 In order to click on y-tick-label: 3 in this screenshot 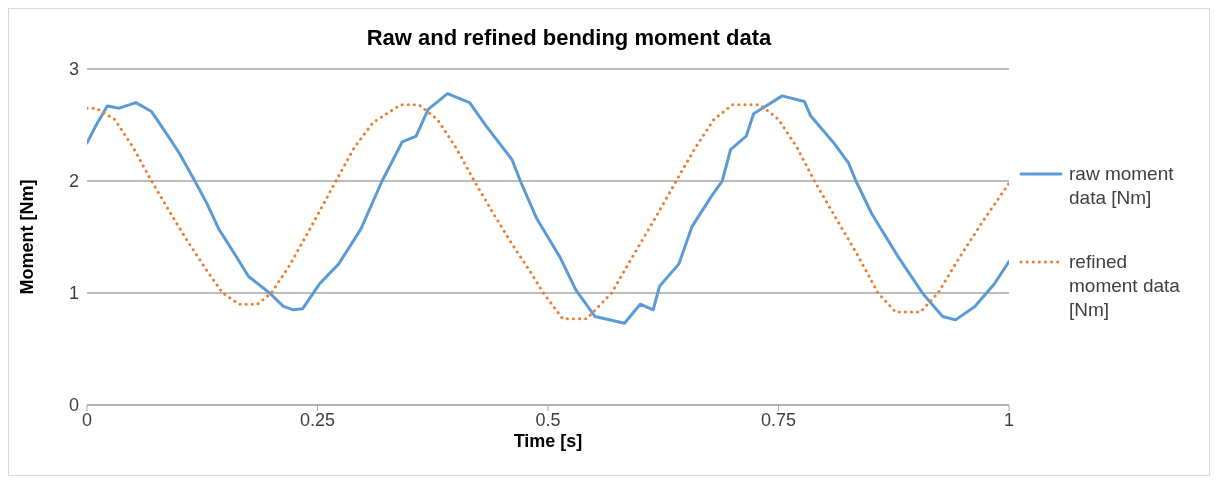, I will do `click(73, 69)`.